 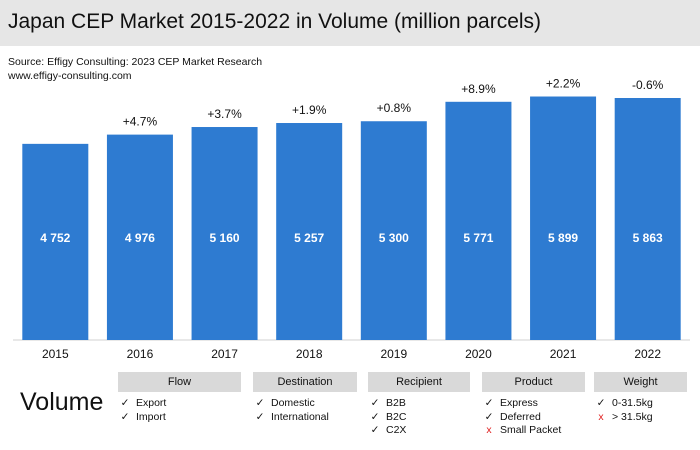 I want to click on value-label: 5 863, so click(x=648, y=238).